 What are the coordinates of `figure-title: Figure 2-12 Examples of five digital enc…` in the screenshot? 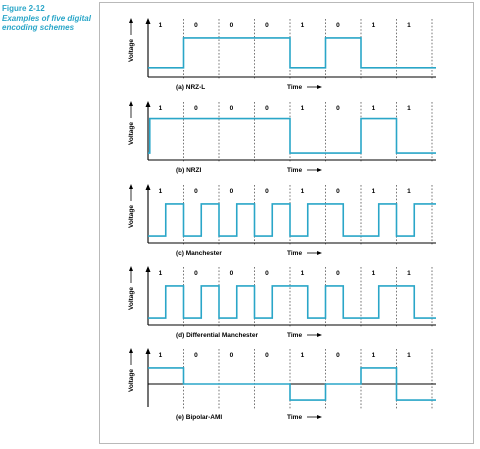 It's located at (50, 18).